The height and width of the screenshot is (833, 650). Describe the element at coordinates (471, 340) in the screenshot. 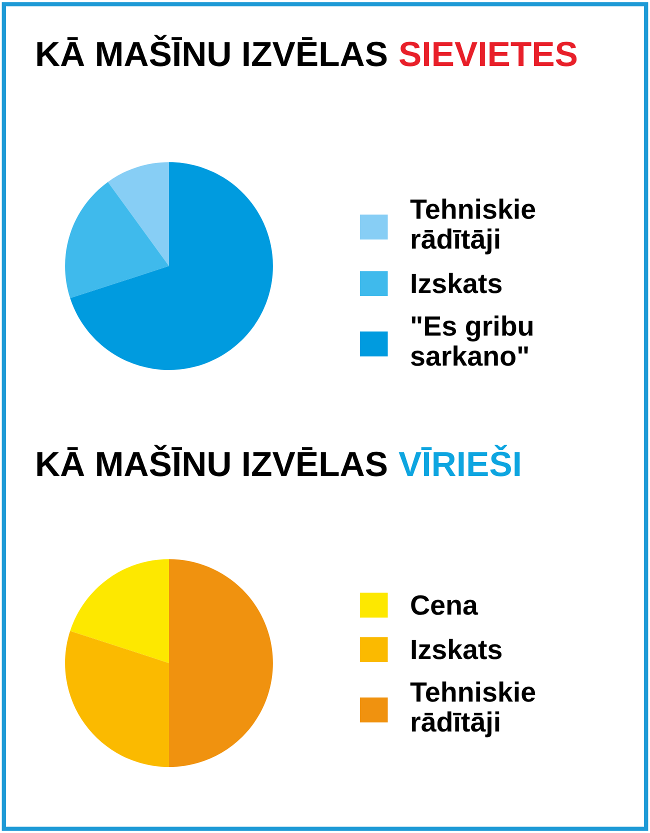

I see `legend-label: "Es gribu sarkano"` at that location.